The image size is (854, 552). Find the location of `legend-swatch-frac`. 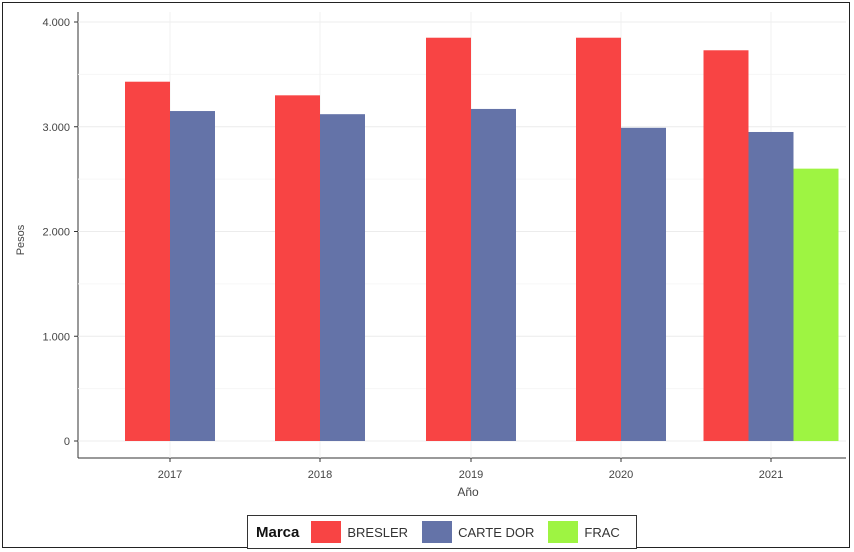

legend-swatch-frac is located at coordinates (563, 532).